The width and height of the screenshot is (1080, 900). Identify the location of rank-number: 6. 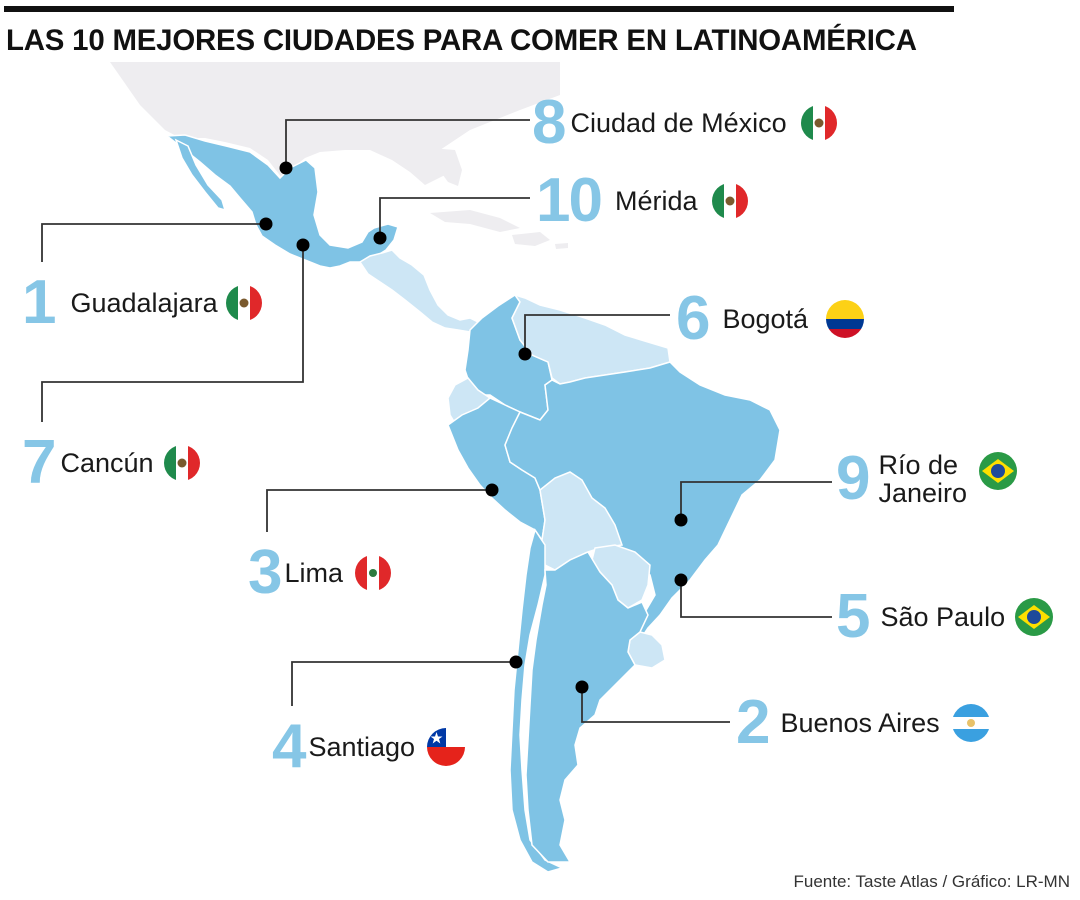
(693, 318).